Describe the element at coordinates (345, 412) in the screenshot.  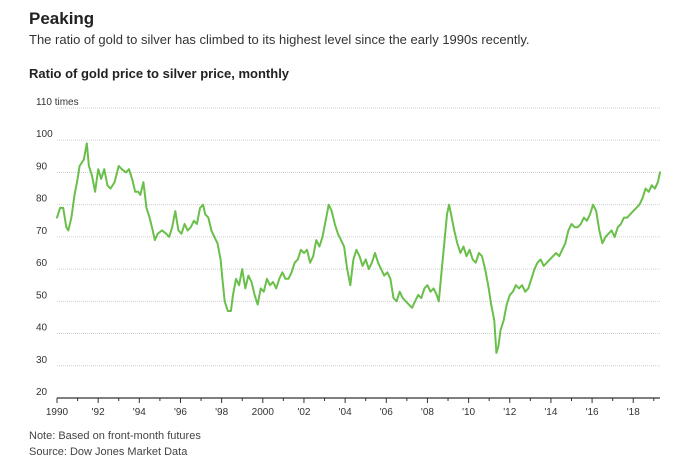
I see `x-tick-label: '04` at that location.